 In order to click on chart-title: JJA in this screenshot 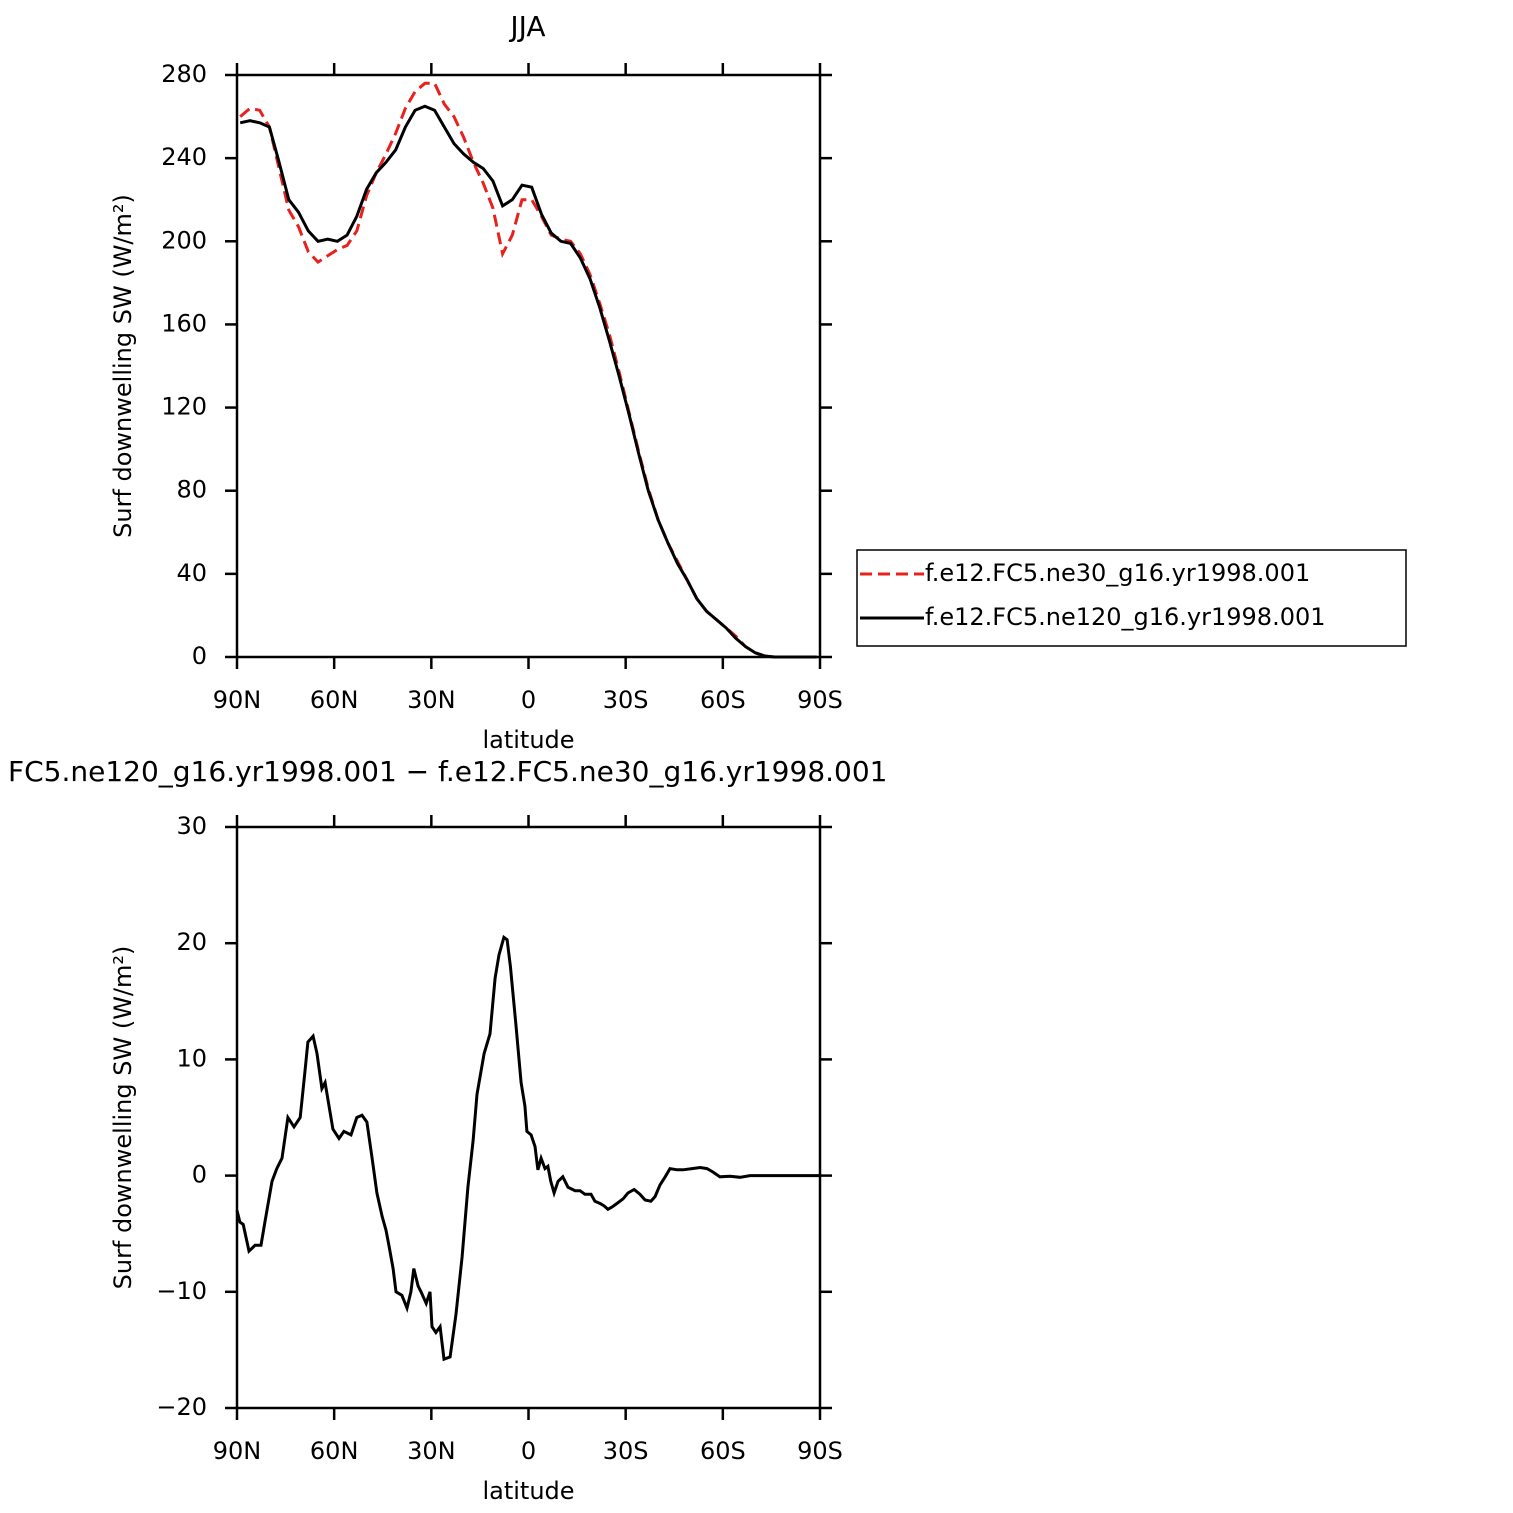, I will do `click(526, 26)`.